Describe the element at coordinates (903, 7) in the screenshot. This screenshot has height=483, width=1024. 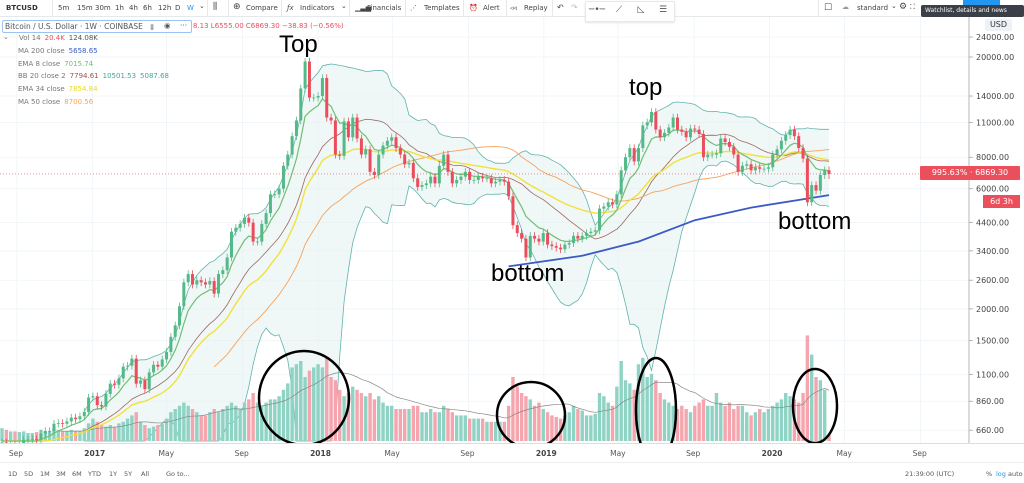
I see `gear-icon: ⚙` at that location.